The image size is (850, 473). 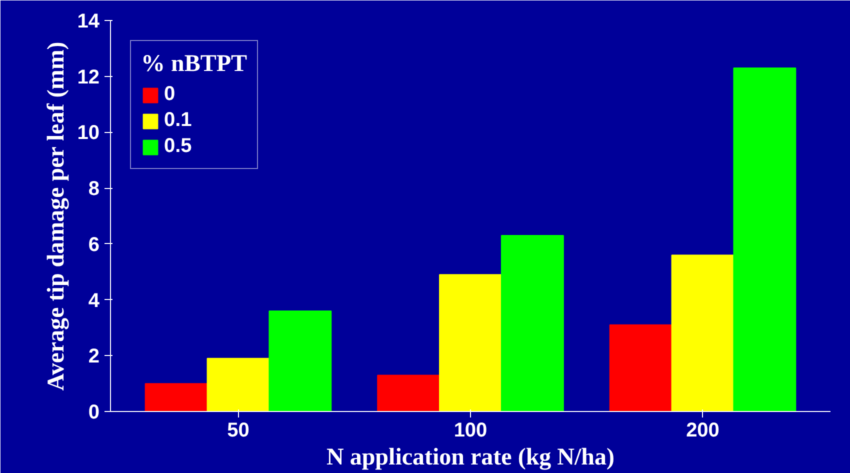 I want to click on y-tick-label: 0, so click(x=94, y=413).